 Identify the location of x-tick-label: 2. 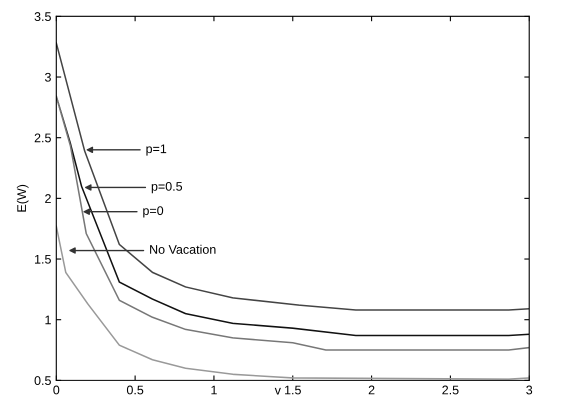
(371, 390).